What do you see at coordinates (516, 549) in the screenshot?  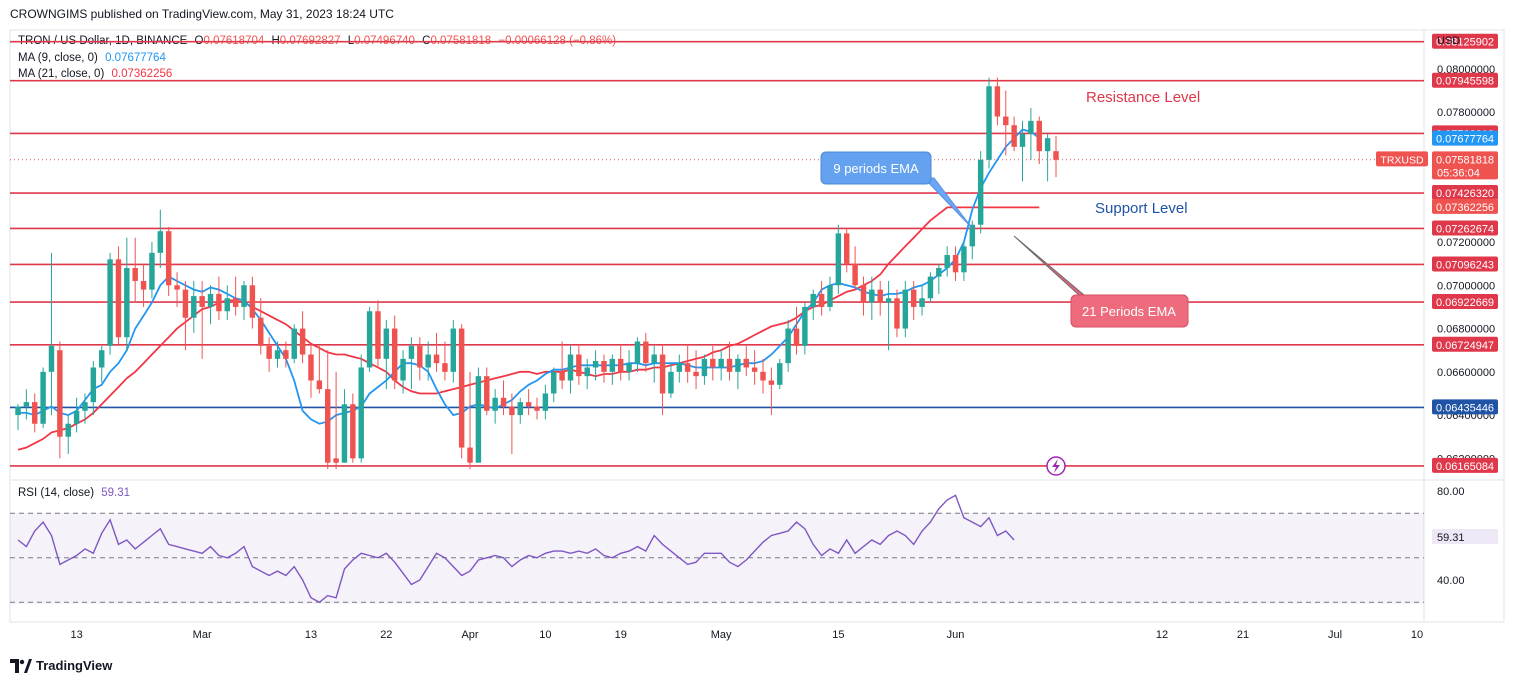 I see `rsi-line` at bounding box center [516, 549].